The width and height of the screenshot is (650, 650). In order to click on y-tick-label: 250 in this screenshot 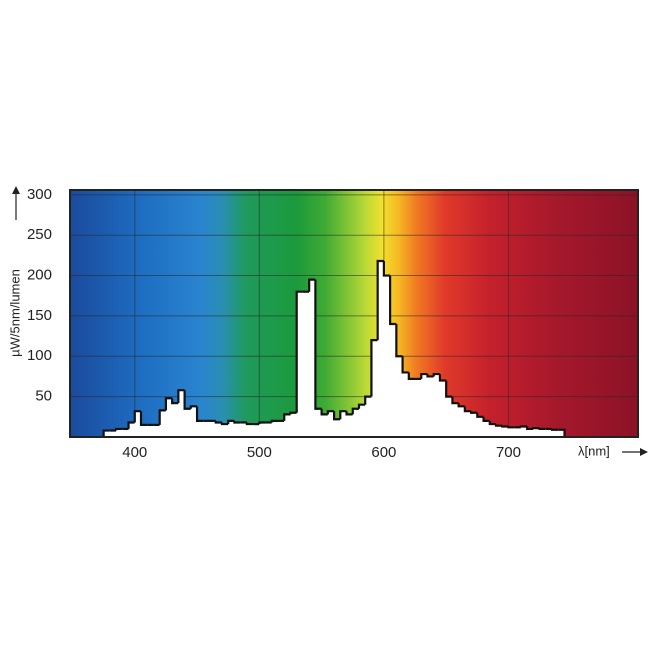, I will do `click(39, 234)`.